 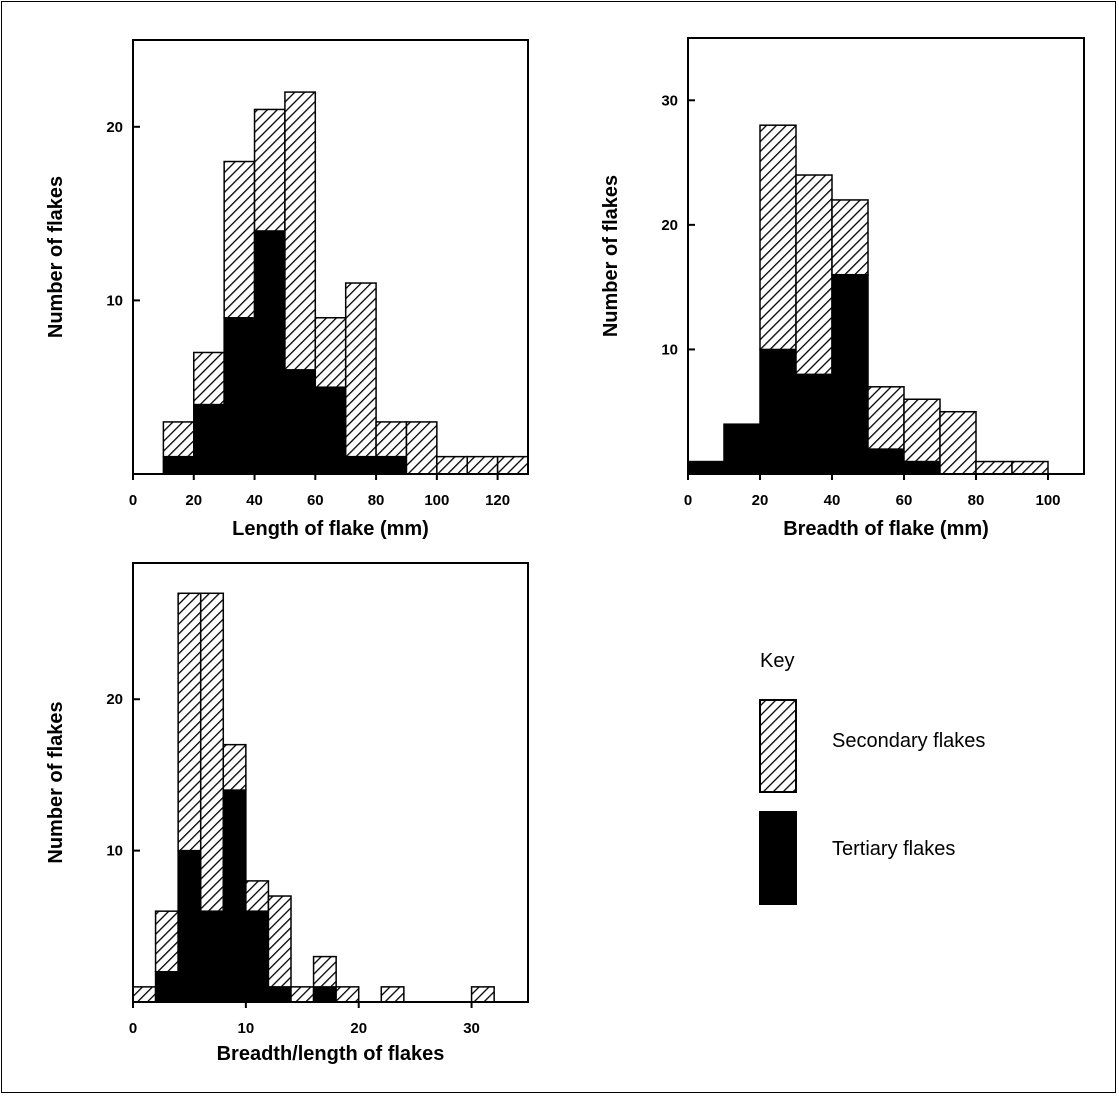 I want to click on length-x-ticks: 0 20 40 60 80 100 120, so click(x=319, y=491).